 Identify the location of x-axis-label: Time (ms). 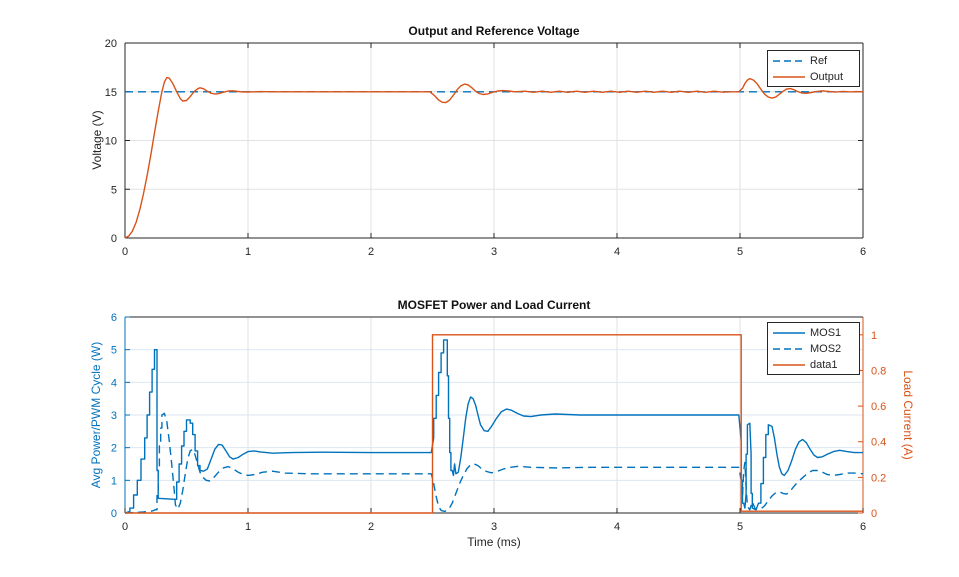
(494, 542).